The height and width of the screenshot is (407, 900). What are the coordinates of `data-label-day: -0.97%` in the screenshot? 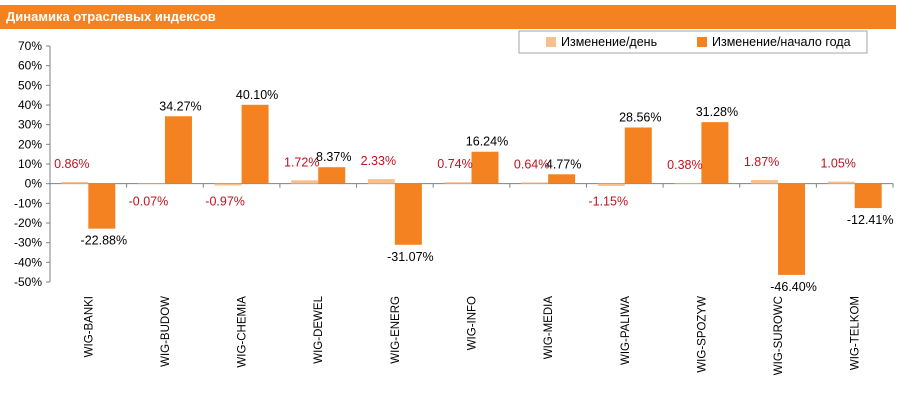 It's located at (225, 202).